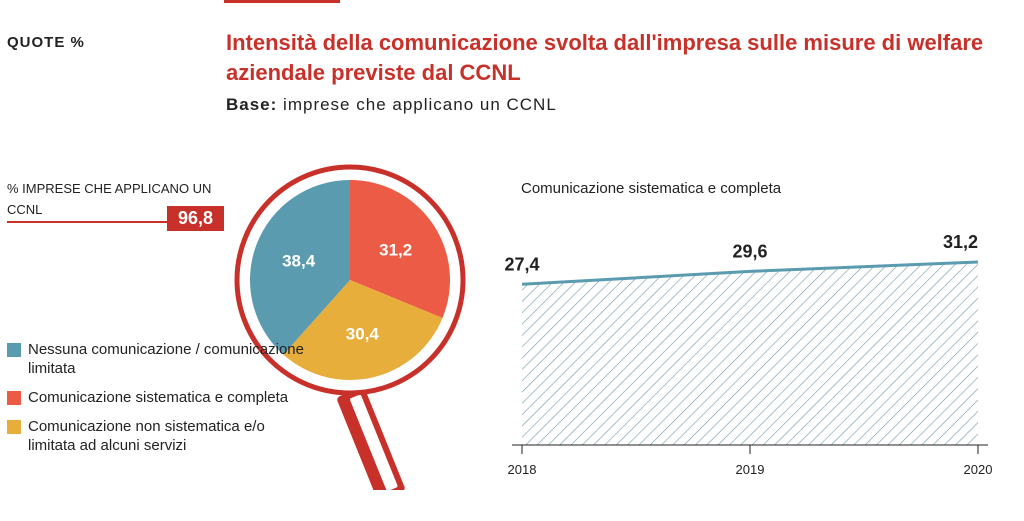 Image resolution: width=1024 pixels, height=521 pixels. I want to click on x-tick-label: 2019, so click(750, 469).